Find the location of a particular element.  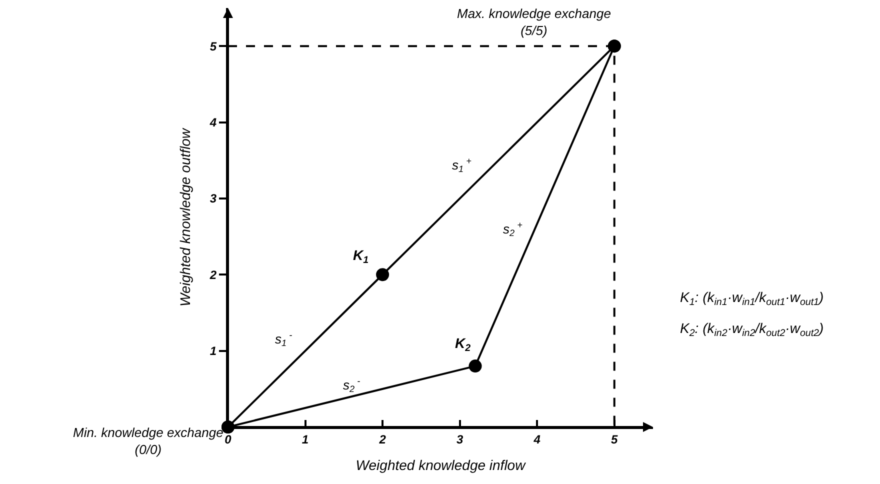

x-tick-label: 2 is located at coordinates (382, 439).